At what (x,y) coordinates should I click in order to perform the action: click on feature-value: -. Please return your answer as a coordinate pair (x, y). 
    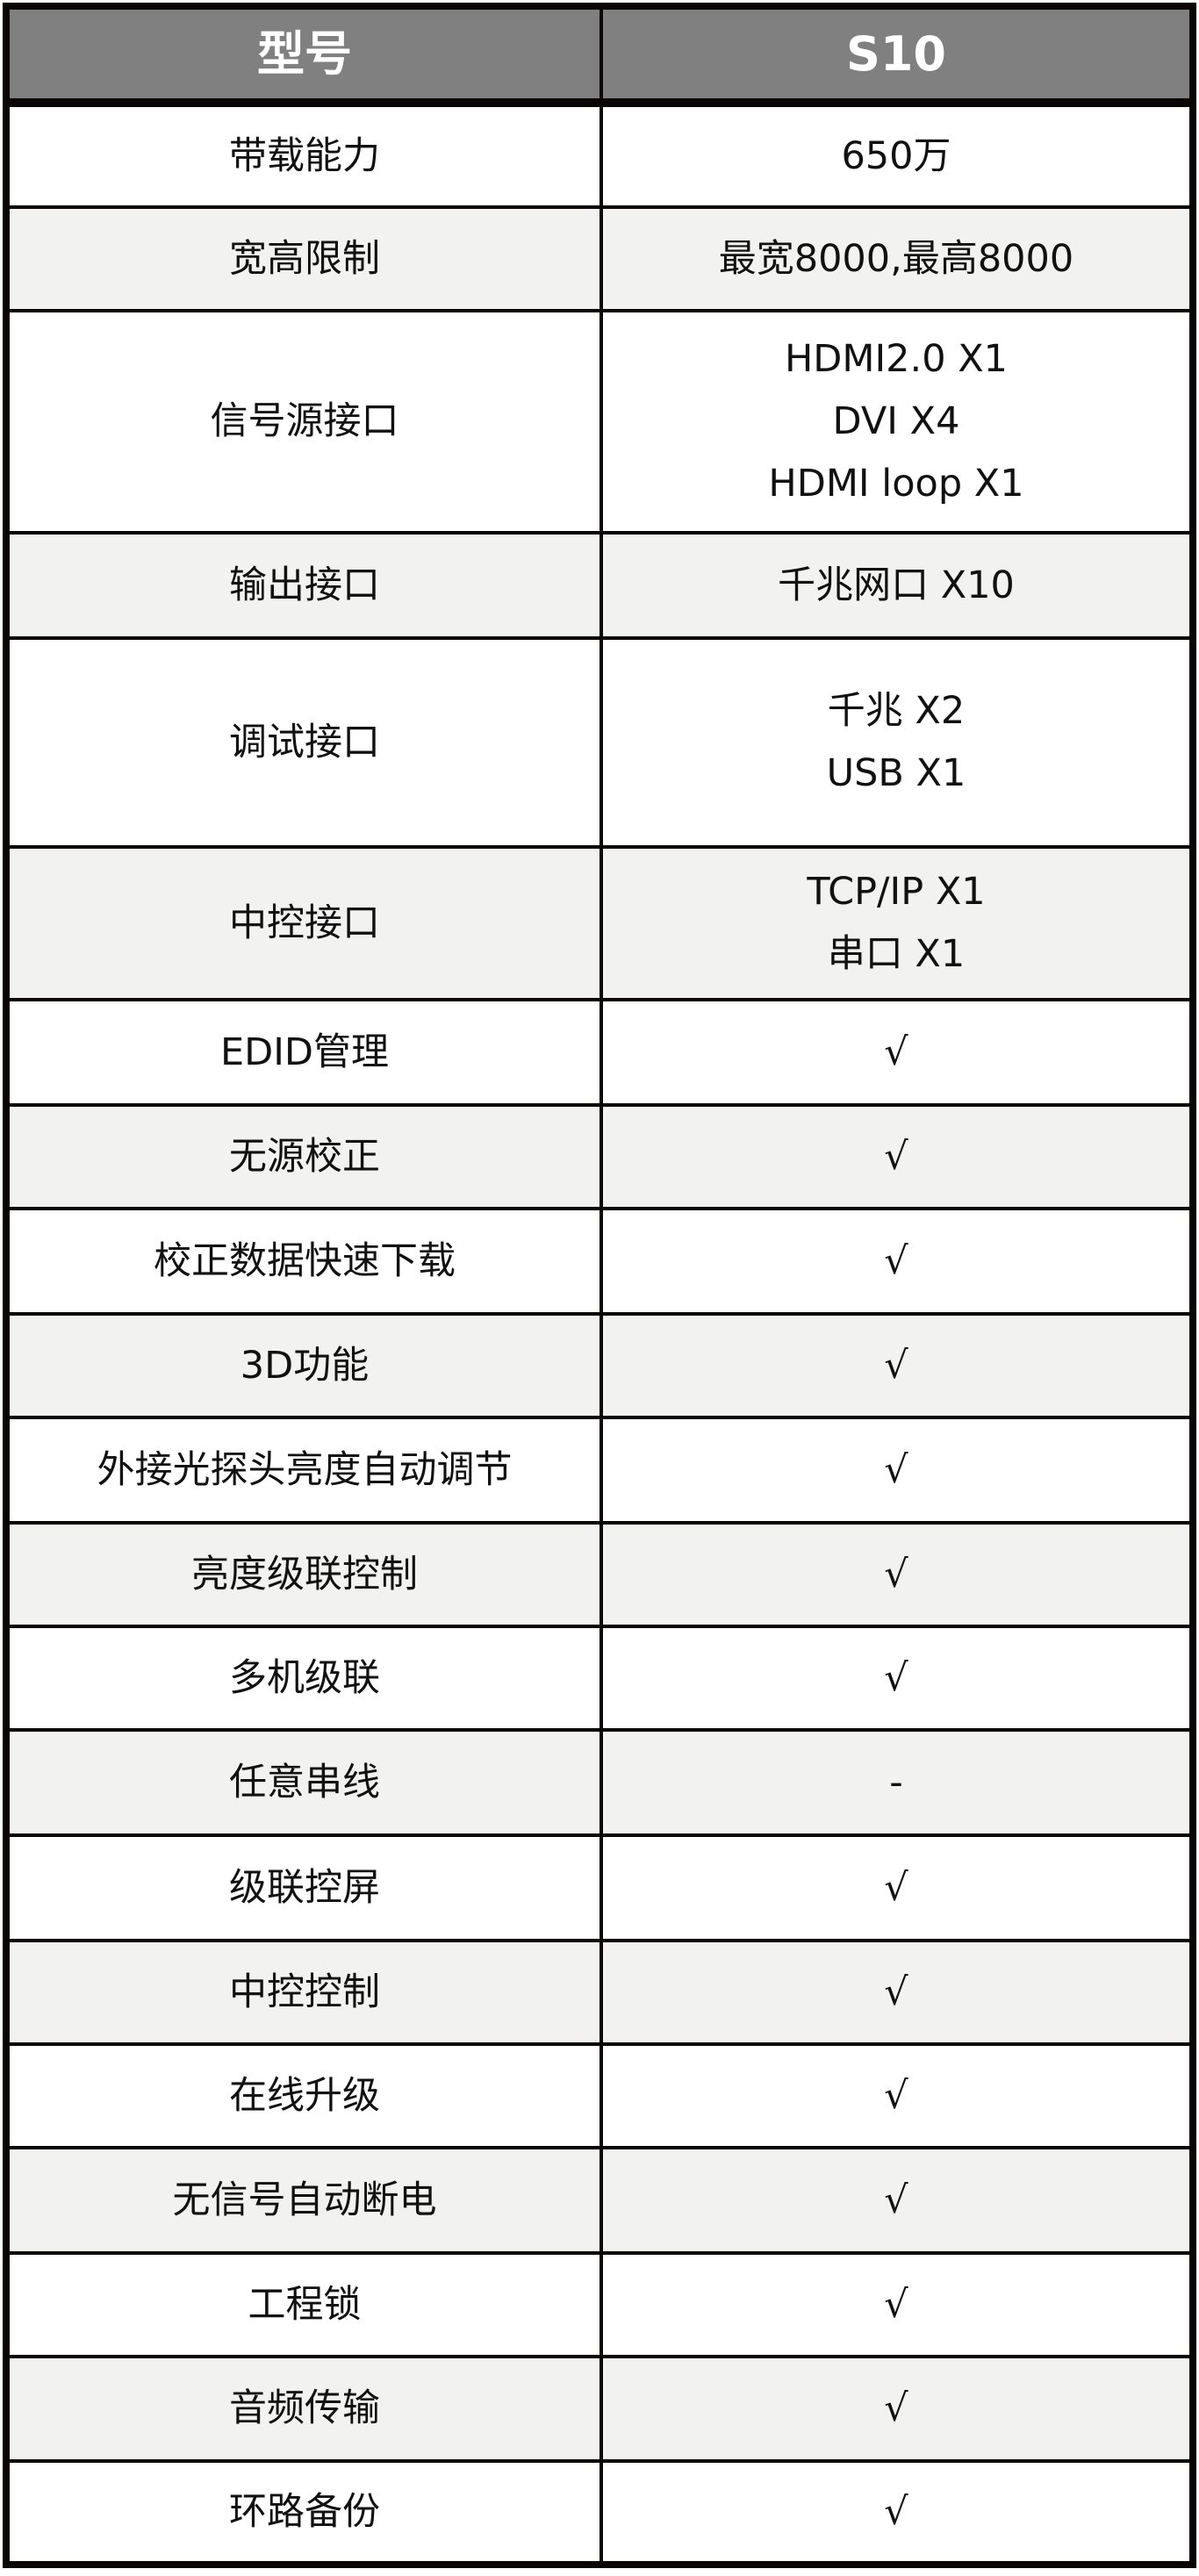
    Looking at the image, I should click on (897, 1782).